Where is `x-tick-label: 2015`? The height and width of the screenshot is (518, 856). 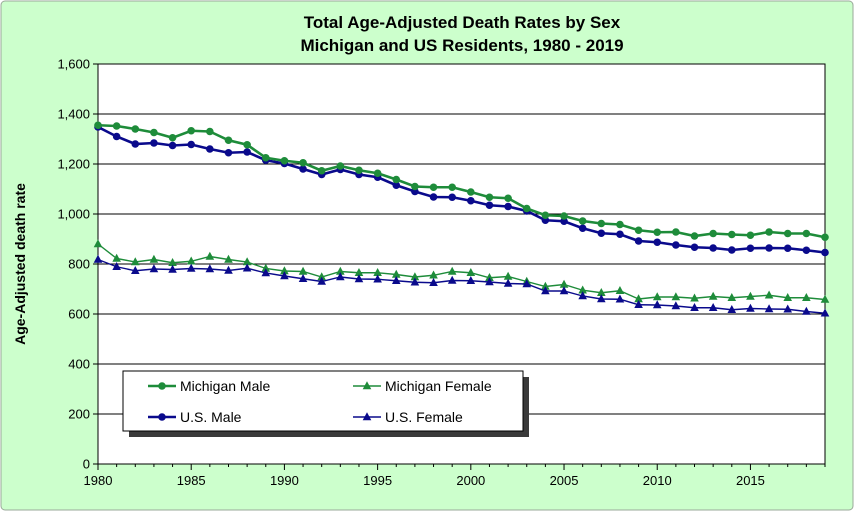
x-tick-label: 2015 is located at coordinates (750, 480).